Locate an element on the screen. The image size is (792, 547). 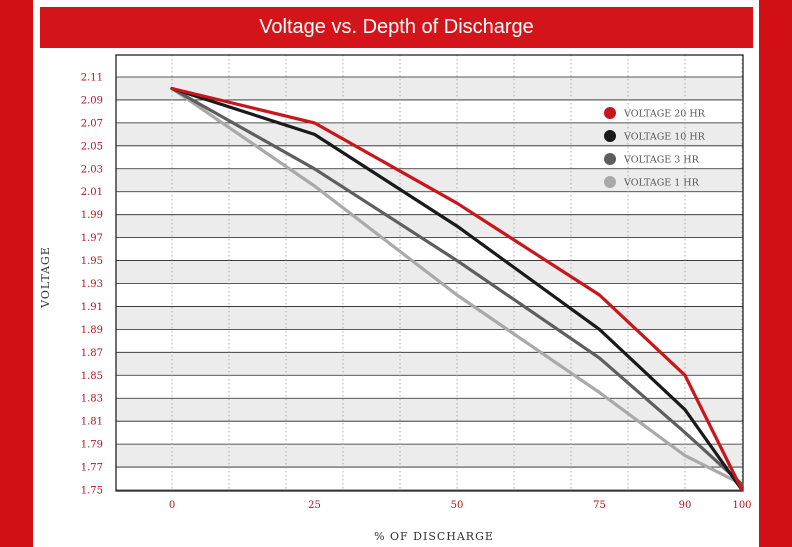
x-tick-label: 75 is located at coordinates (599, 505).